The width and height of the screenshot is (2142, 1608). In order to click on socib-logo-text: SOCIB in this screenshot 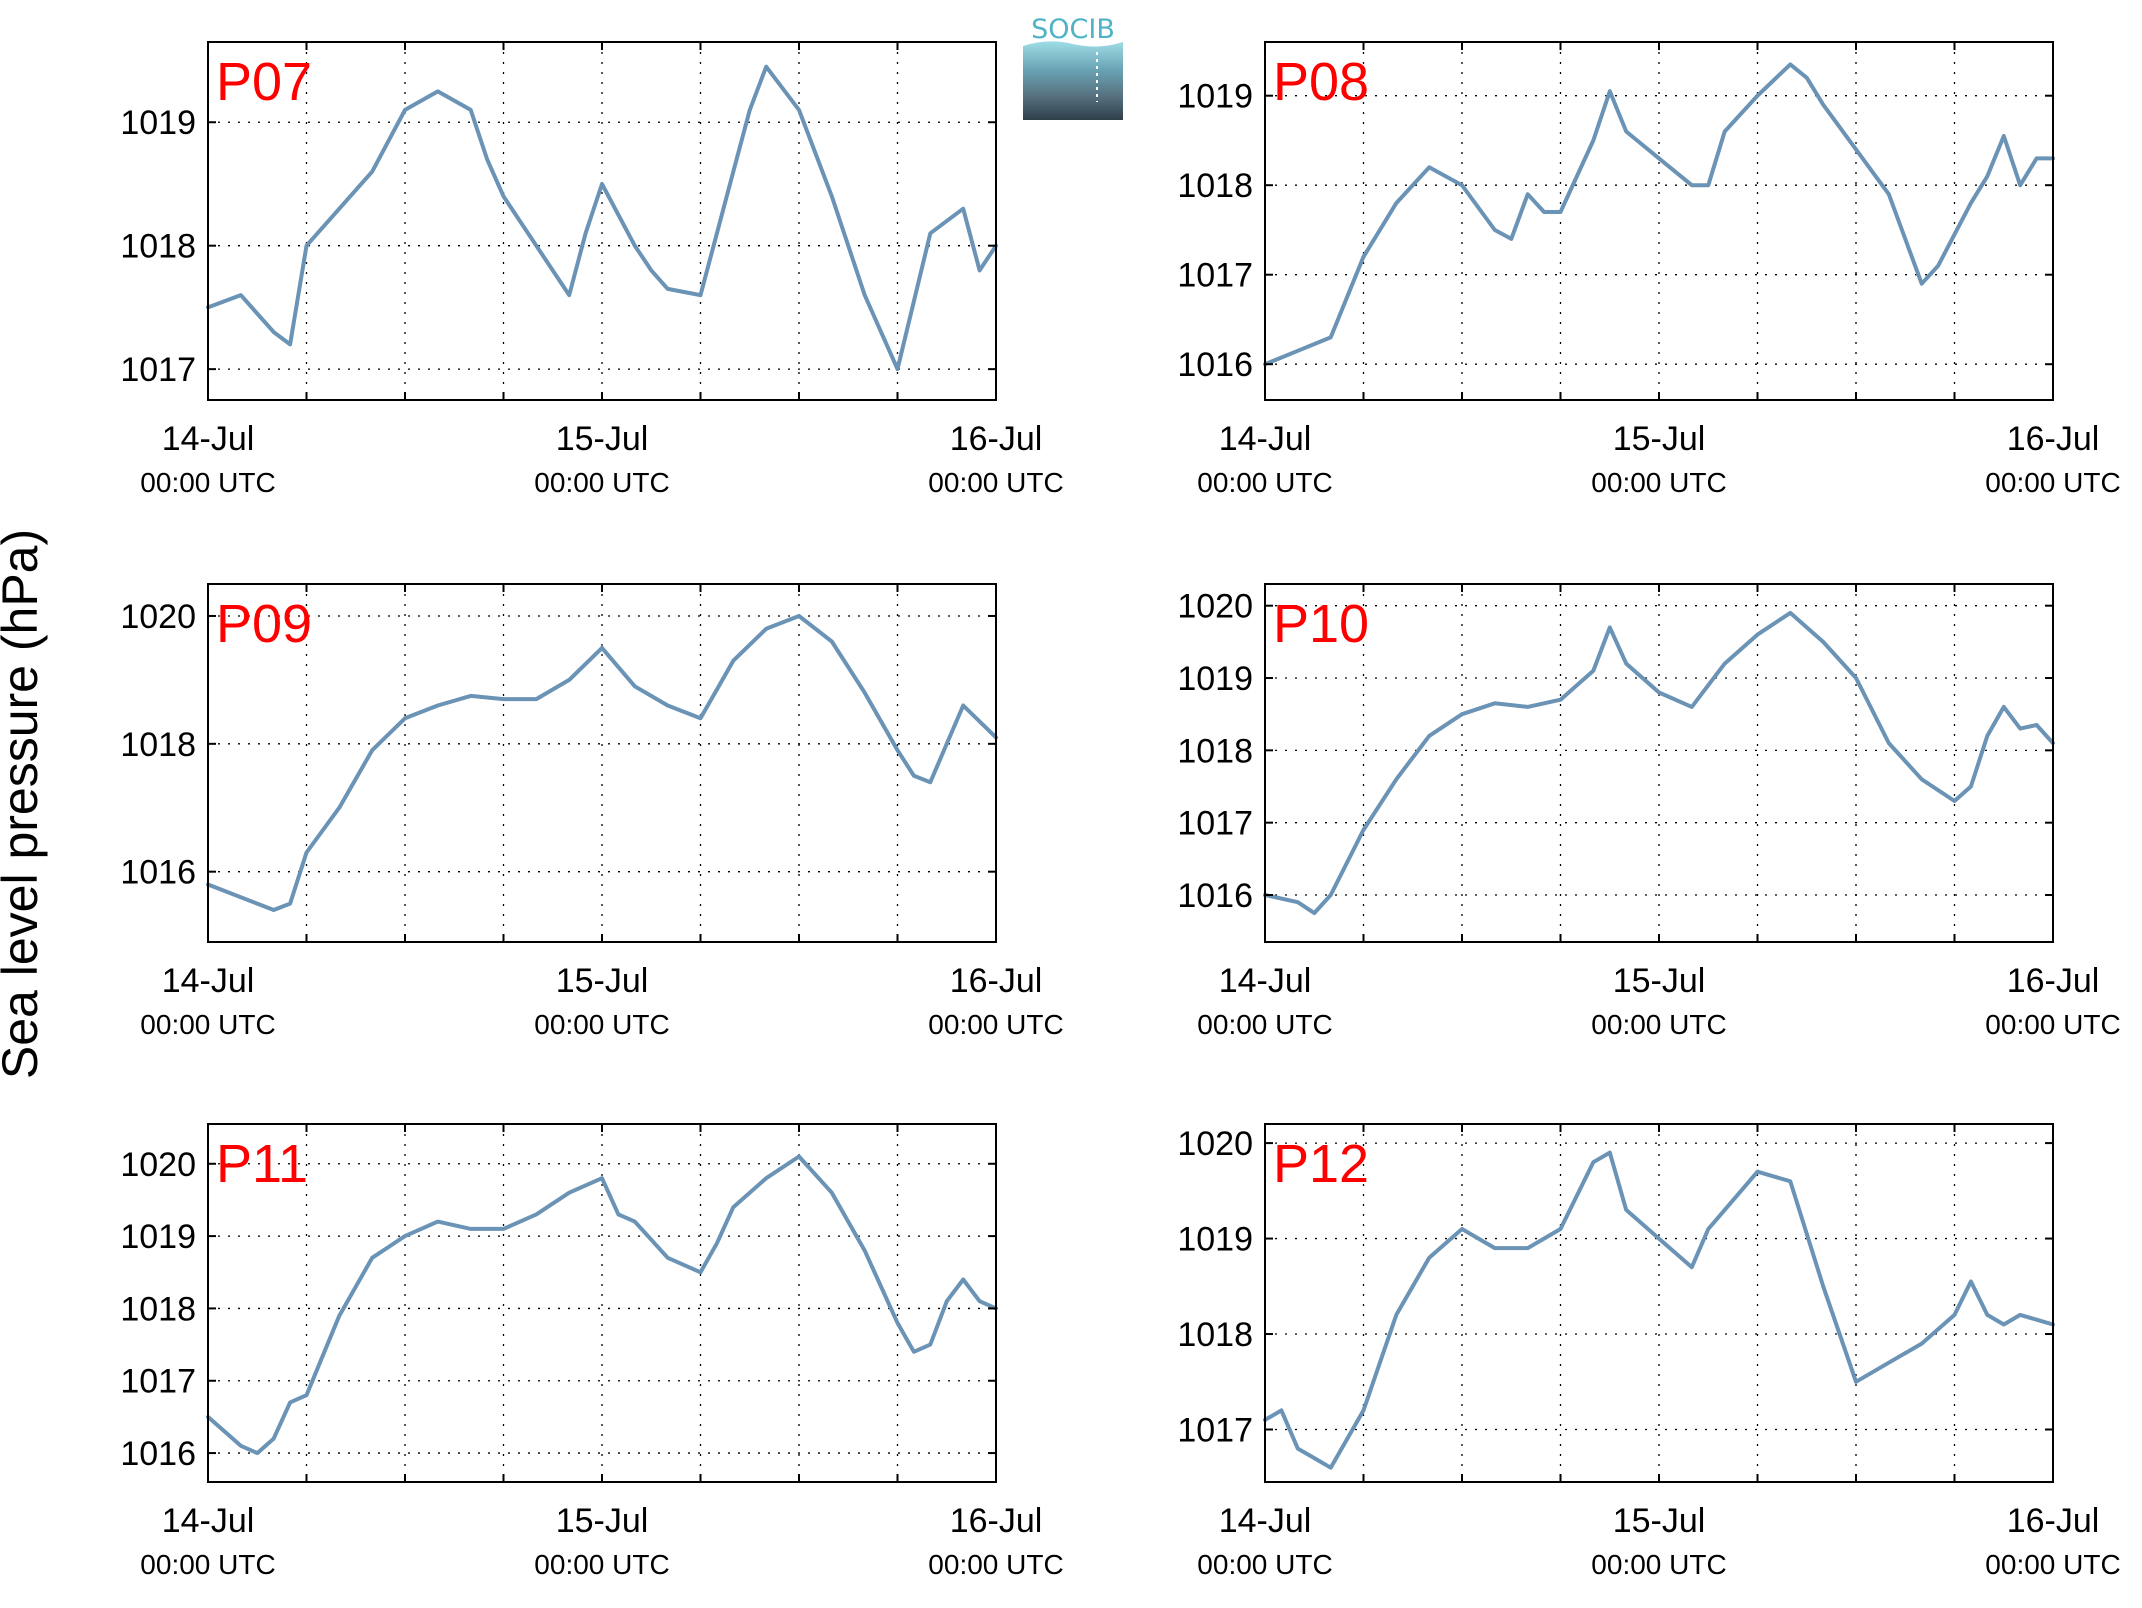, I will do `click(1073, 29)`.